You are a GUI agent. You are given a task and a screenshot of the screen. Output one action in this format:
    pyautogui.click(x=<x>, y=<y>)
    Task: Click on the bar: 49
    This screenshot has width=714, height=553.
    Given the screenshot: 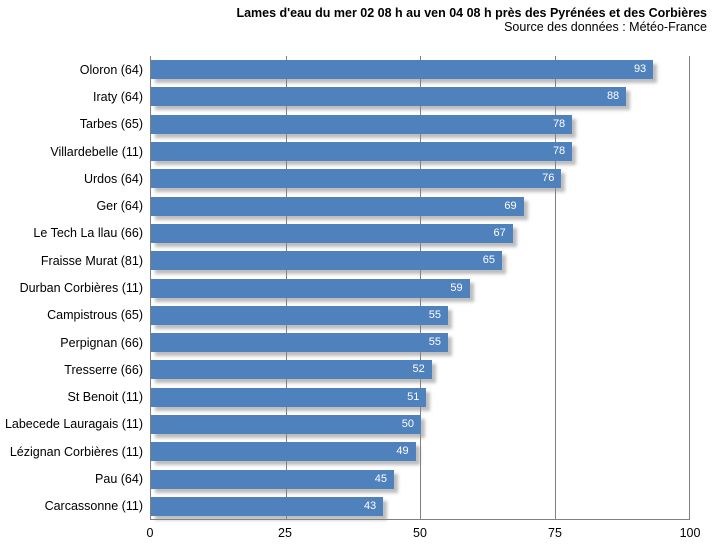 What is the action you would take?
    pyautogui.click(x=283, y=452)
    